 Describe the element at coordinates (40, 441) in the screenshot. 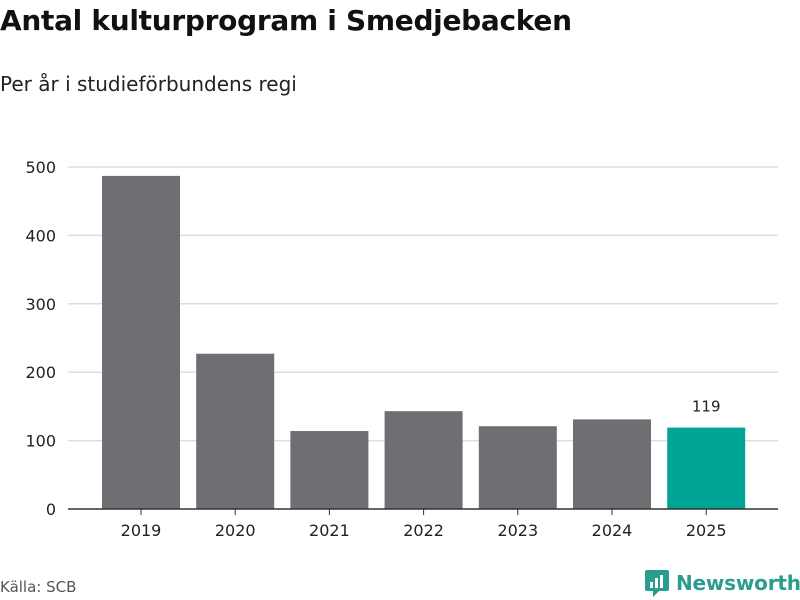

I see `y-tick-label: 100` at that location.